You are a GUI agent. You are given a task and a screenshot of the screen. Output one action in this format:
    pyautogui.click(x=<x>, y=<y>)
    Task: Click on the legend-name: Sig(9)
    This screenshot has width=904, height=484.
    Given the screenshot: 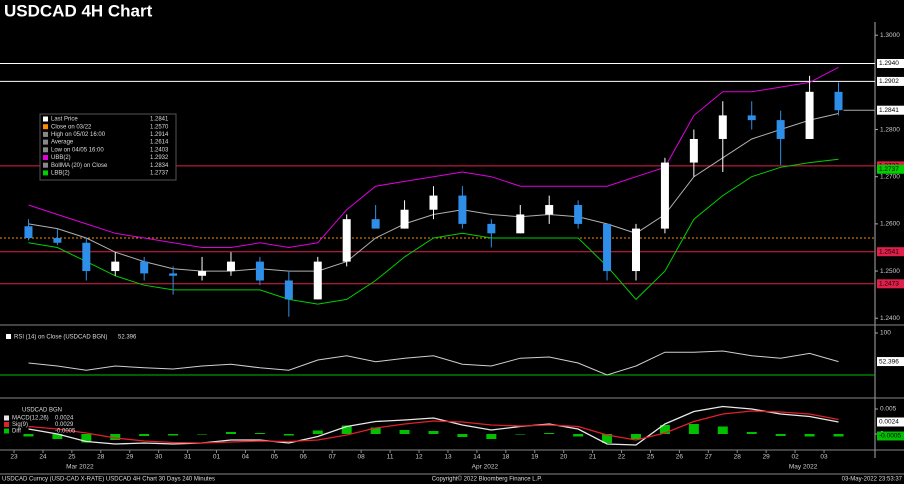 What is the action you would take?
    pyautogui.click(x=20, y=425)
    